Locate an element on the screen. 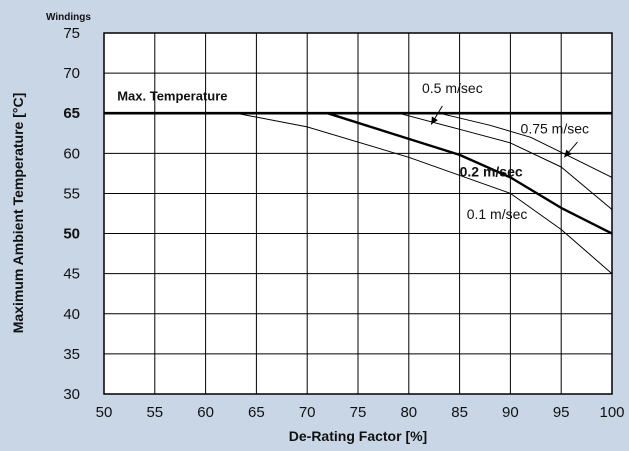  x-tick-label: 100 is located at coordinates (611, 412).